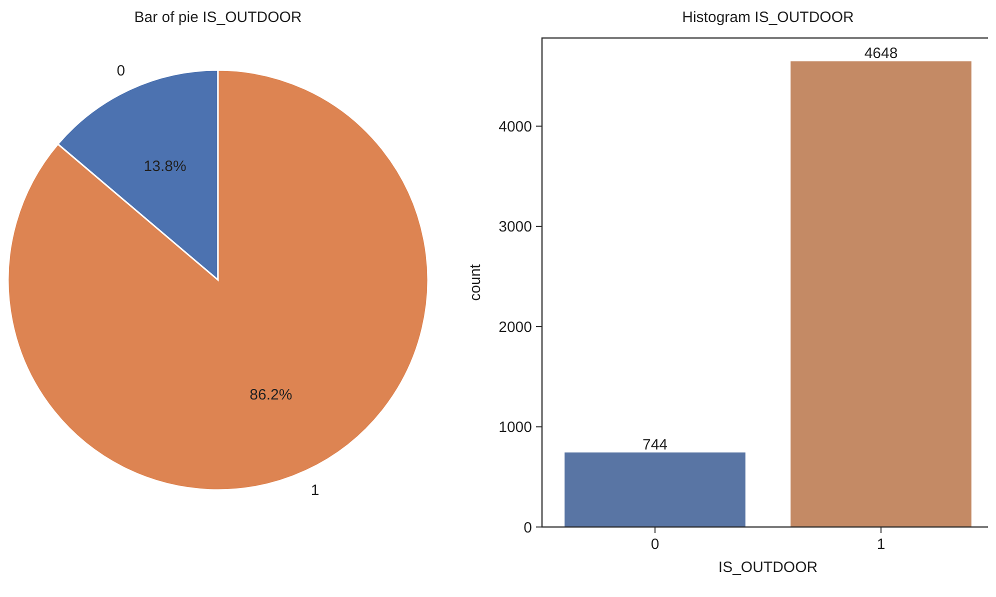  I want to click on y-tick-label: 2000, so click(515, 327).